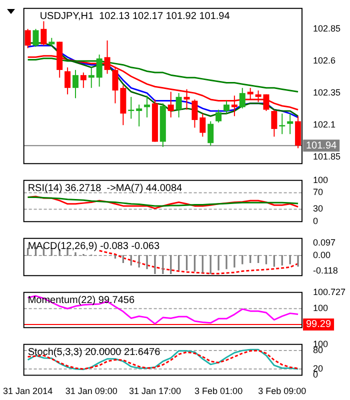 Image resolution: width=350 pixels, height=400 pixels. What do you see at coordinates (105, 188) in the screenshot?
I see `chart-title: RSI(14) 36.2718 ->MA(7) 44.0084` at bounding box center [105, 188].